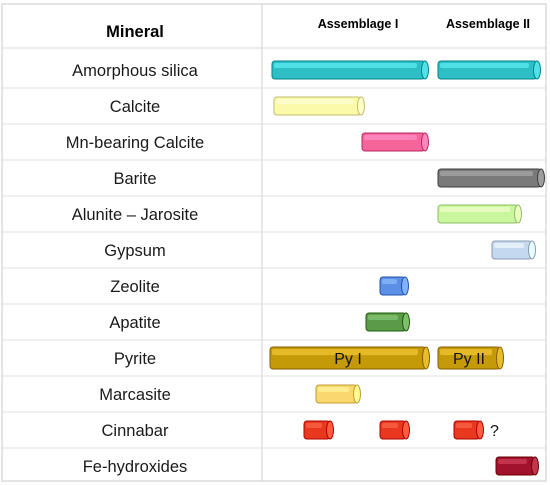 Image resolution: width=550 pixels, height=485 pixels. Describe the element at coordinates (135, 215) in the screenshot. I see `mineral-label: Alunite – Jarosite` at that location.